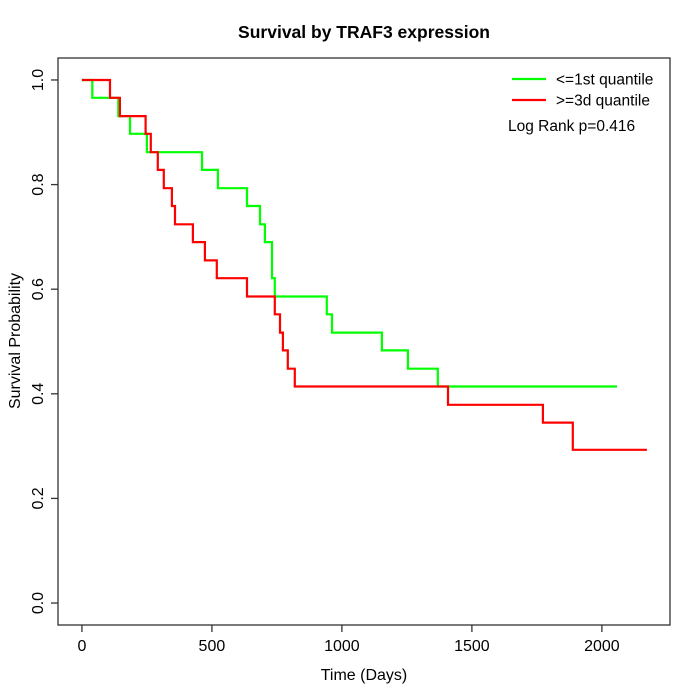 The height and width of the screenshot is (700, 700). Describe the element at coordinates (571, 126) in the screenshot. I see `log-rank-annotation: Log Rank p=0.416` at that location.